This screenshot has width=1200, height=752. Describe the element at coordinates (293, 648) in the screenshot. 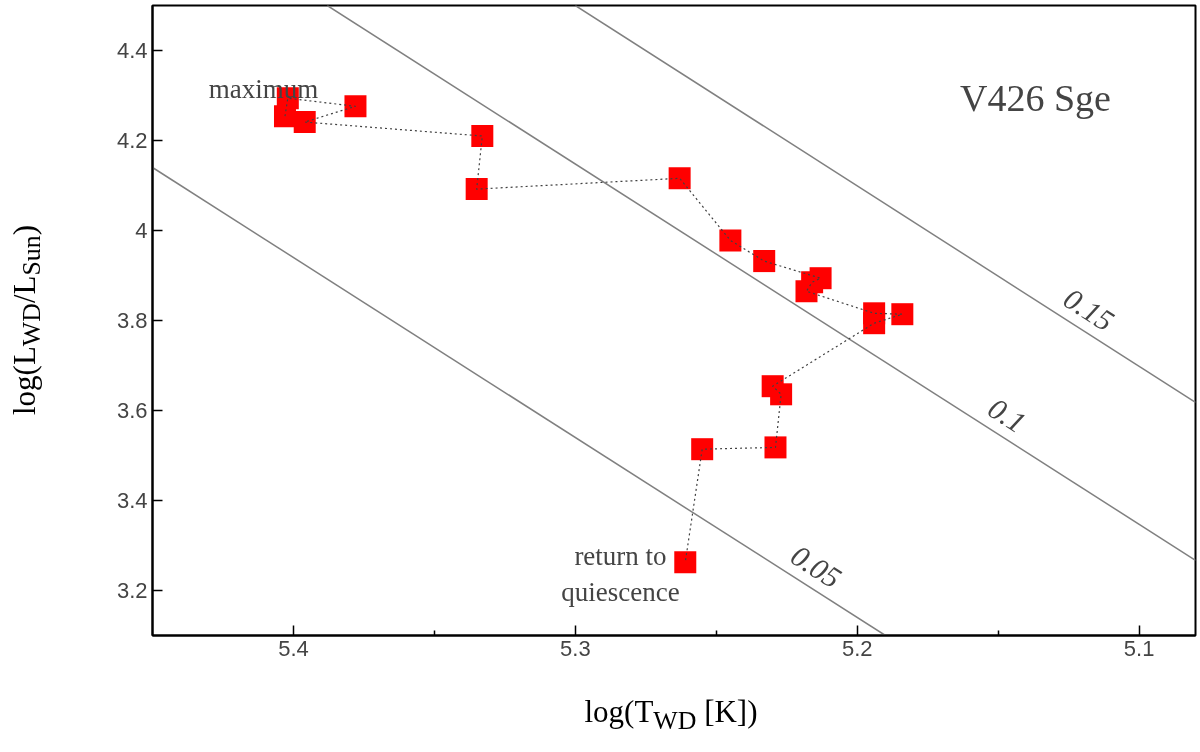

I see `x-tick-label: 5.4` at that location.